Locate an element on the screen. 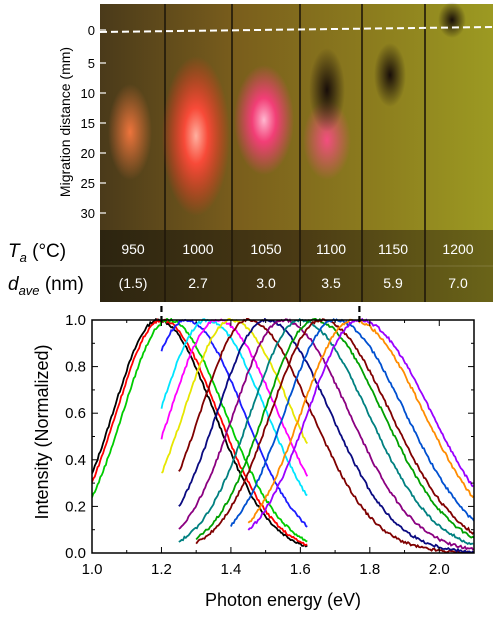 The image size is (493, 622). y-tick-label: 1.0 is located at coordinates (75, 320).